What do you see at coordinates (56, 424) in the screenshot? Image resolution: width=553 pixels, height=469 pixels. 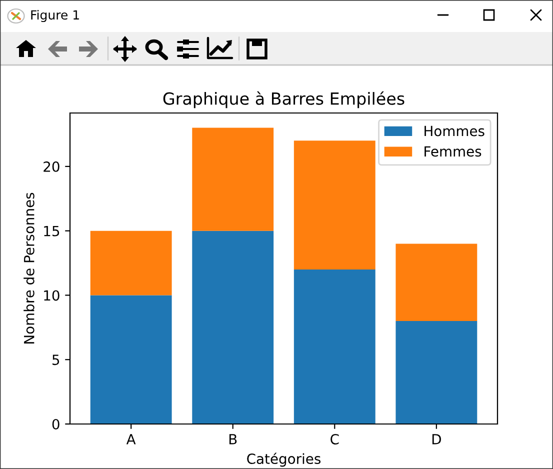 I see `y-tick-label: 0` at bounding box center [56, 424].